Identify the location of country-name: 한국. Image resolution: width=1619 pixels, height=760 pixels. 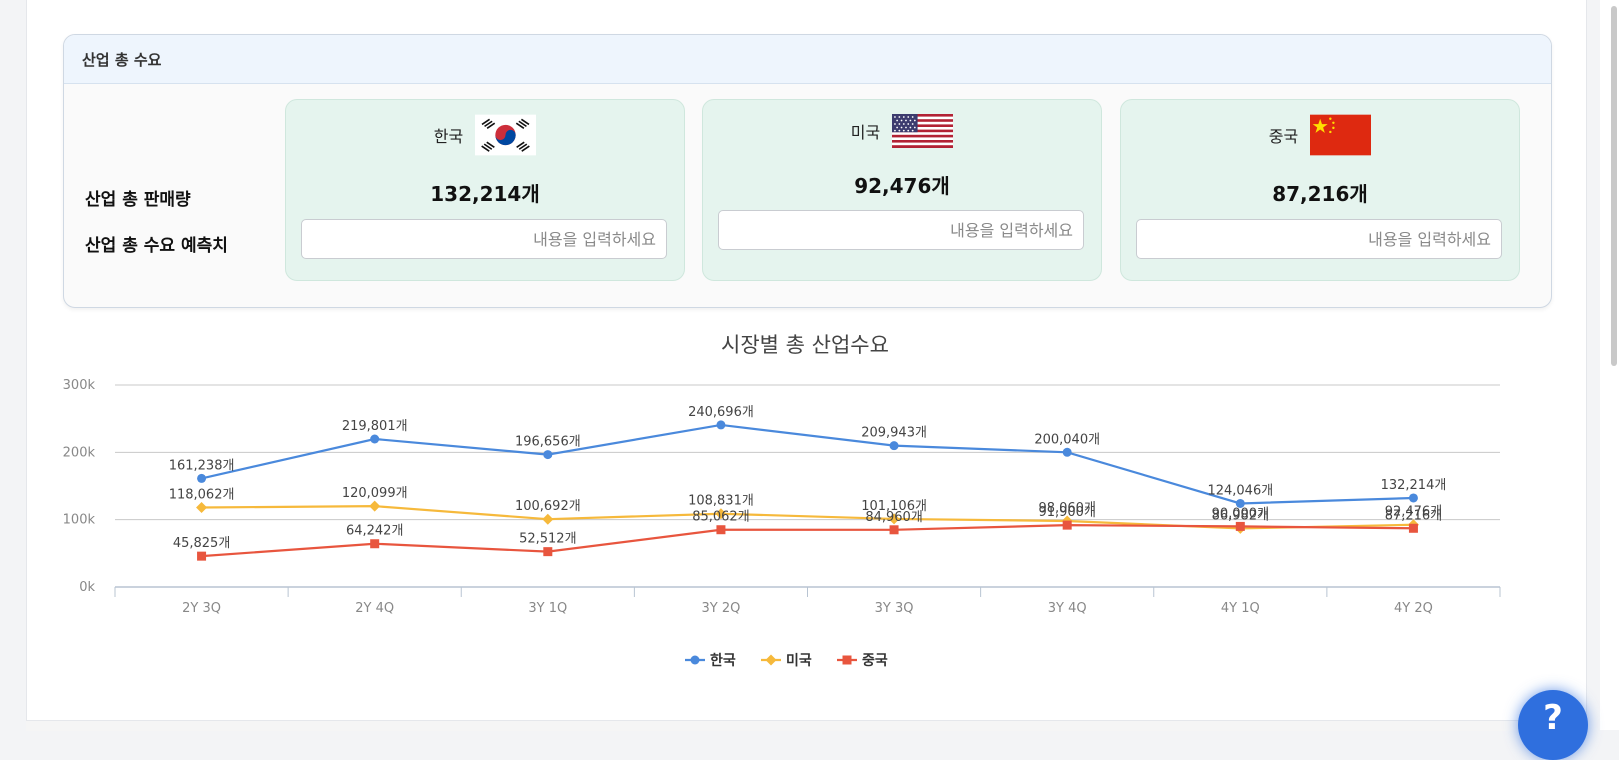
(448, 136).